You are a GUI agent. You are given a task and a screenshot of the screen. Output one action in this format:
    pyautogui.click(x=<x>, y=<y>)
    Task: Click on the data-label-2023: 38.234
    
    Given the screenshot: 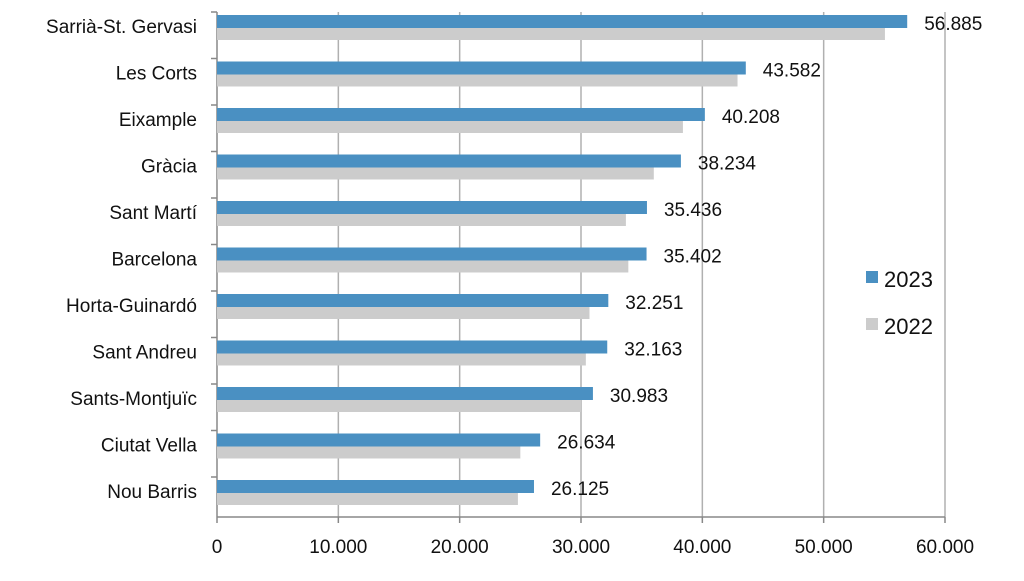 What is the action you would take?
    pyautogui.click(x=727, y=164)
    